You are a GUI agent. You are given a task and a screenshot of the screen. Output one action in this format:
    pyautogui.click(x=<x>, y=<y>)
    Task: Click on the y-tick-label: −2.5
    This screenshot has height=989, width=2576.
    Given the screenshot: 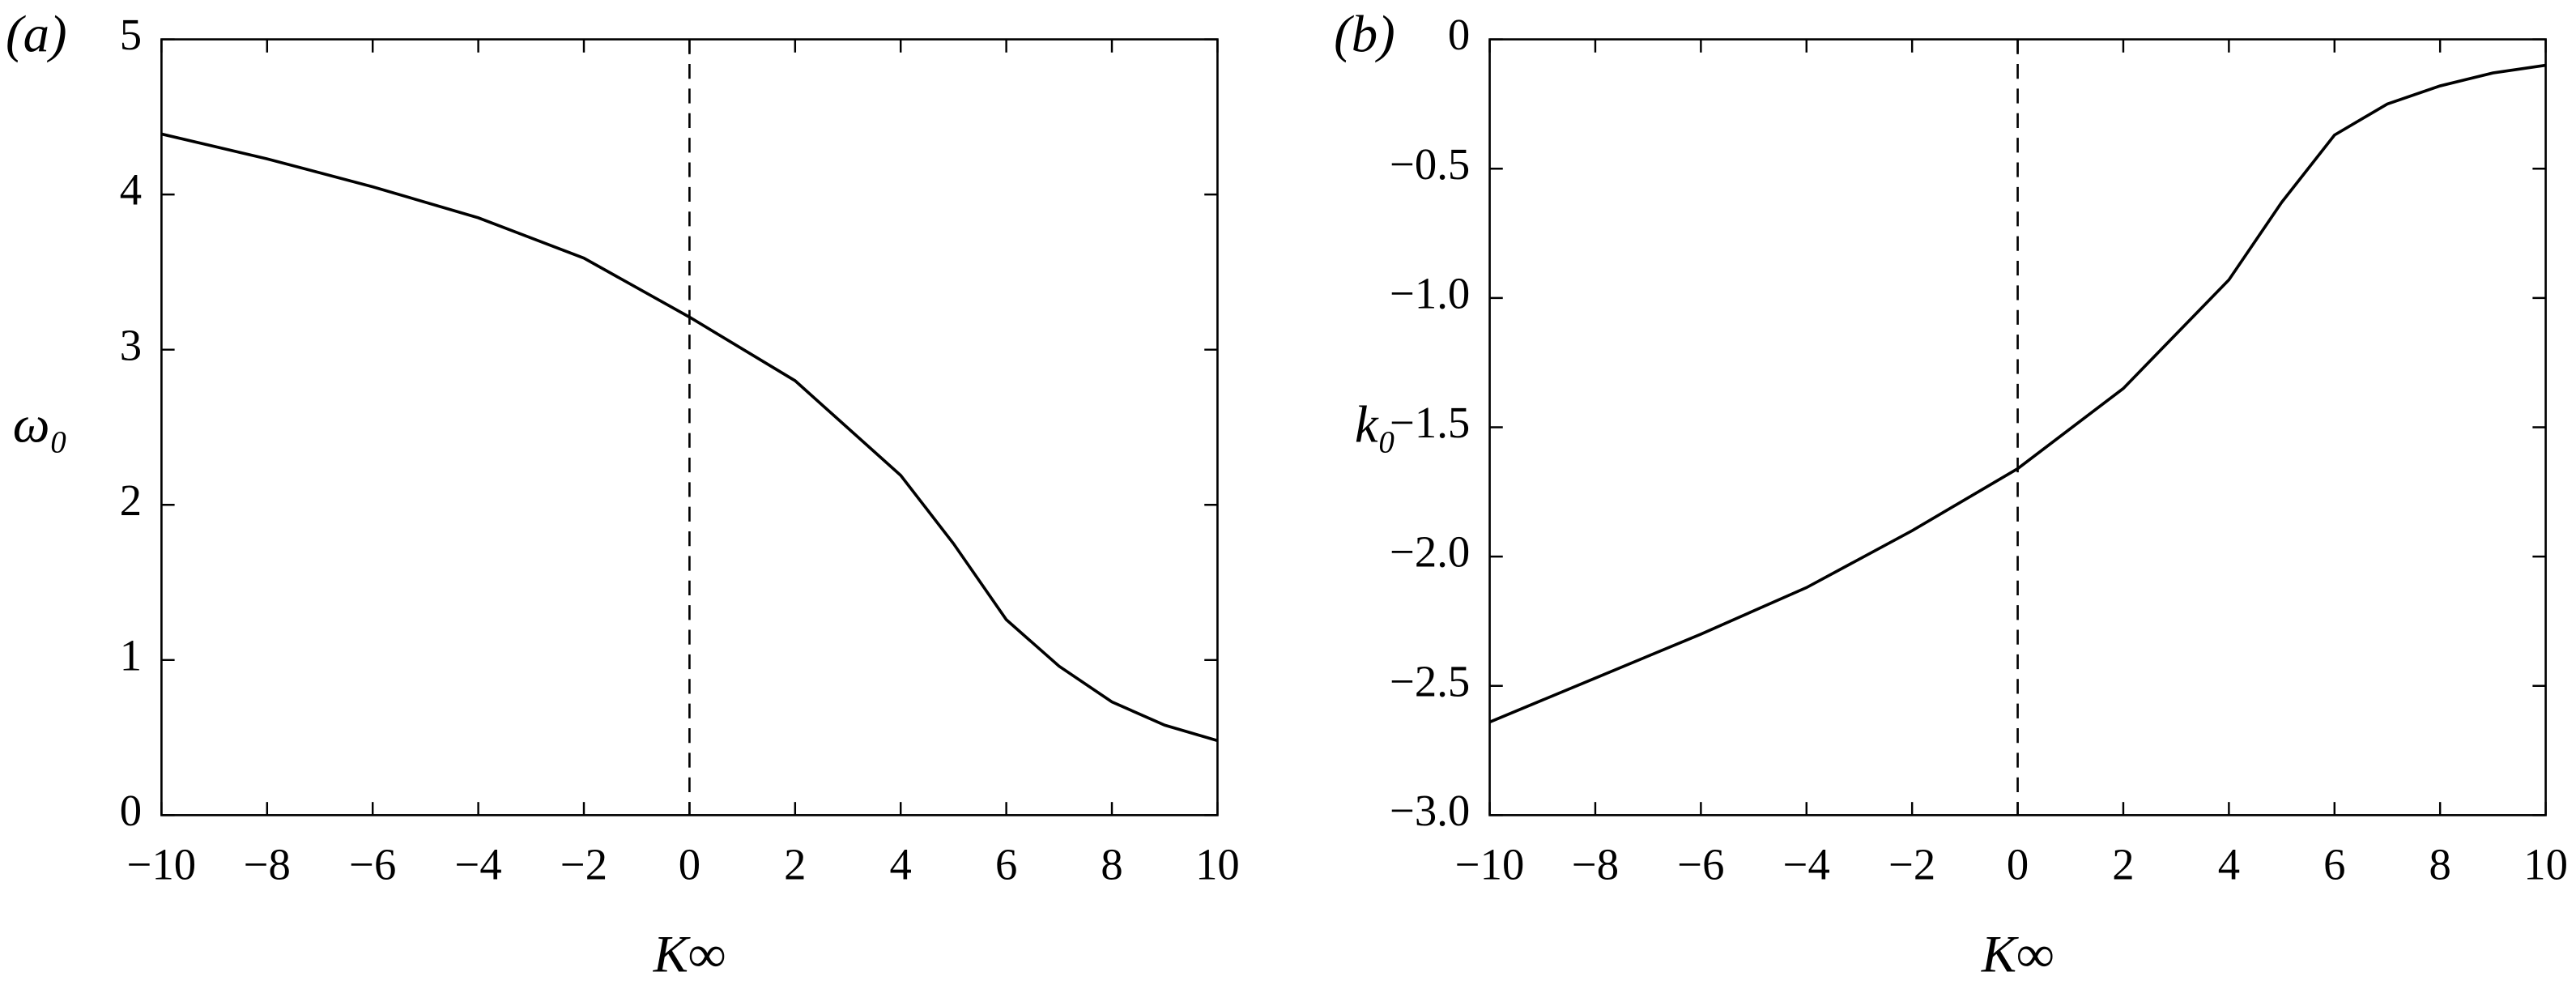 What is the action you would take?
    pyautogui.click(x=1430, y=681)
    